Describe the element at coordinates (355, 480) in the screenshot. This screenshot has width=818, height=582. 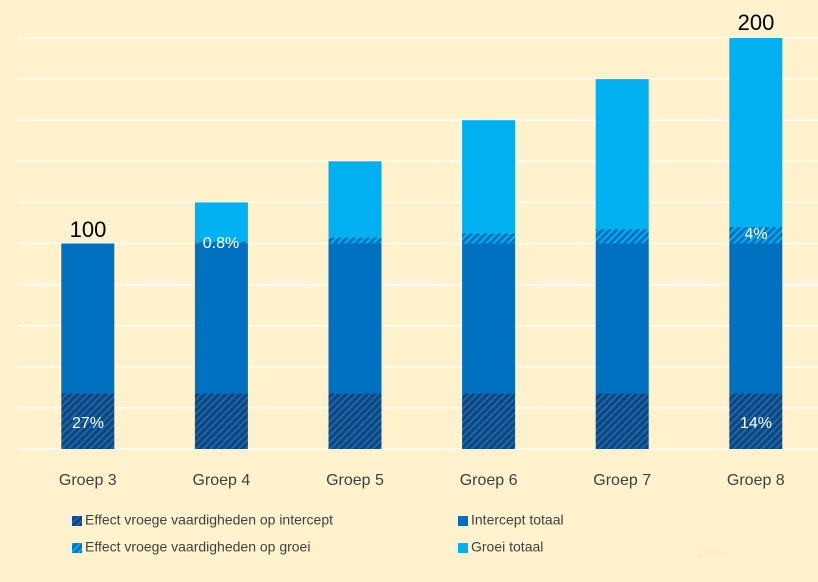
I see `x-tick-label: Groep 5` at that location.